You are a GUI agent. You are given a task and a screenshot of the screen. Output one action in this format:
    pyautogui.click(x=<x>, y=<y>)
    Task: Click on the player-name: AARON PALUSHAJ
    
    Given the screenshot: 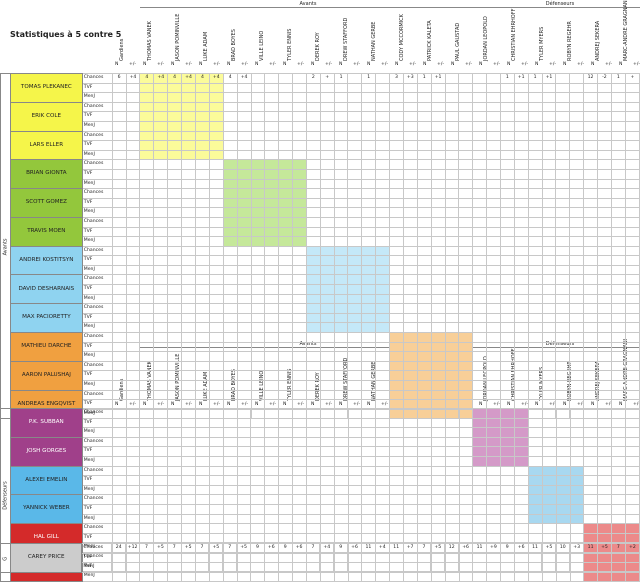 What is the action you would take?
    pyautogui.click(x=46, y=375)
    